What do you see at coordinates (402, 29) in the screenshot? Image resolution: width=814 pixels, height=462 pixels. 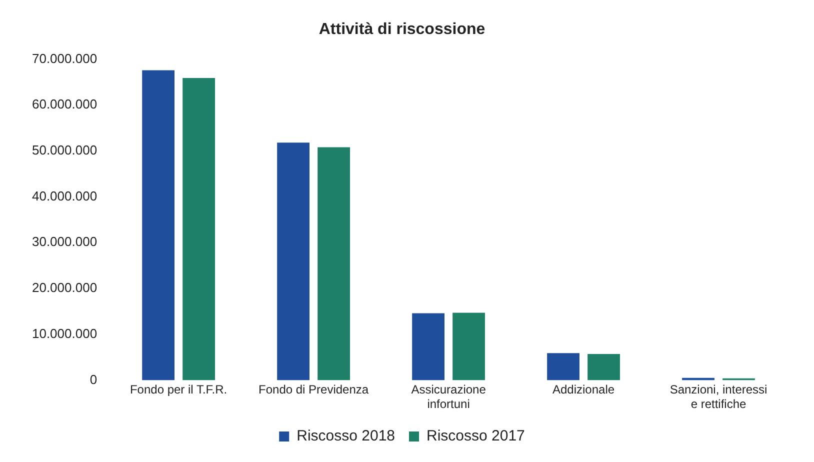 I see `chart-title: Attività di riscossione` at bounding box center [402, 29].